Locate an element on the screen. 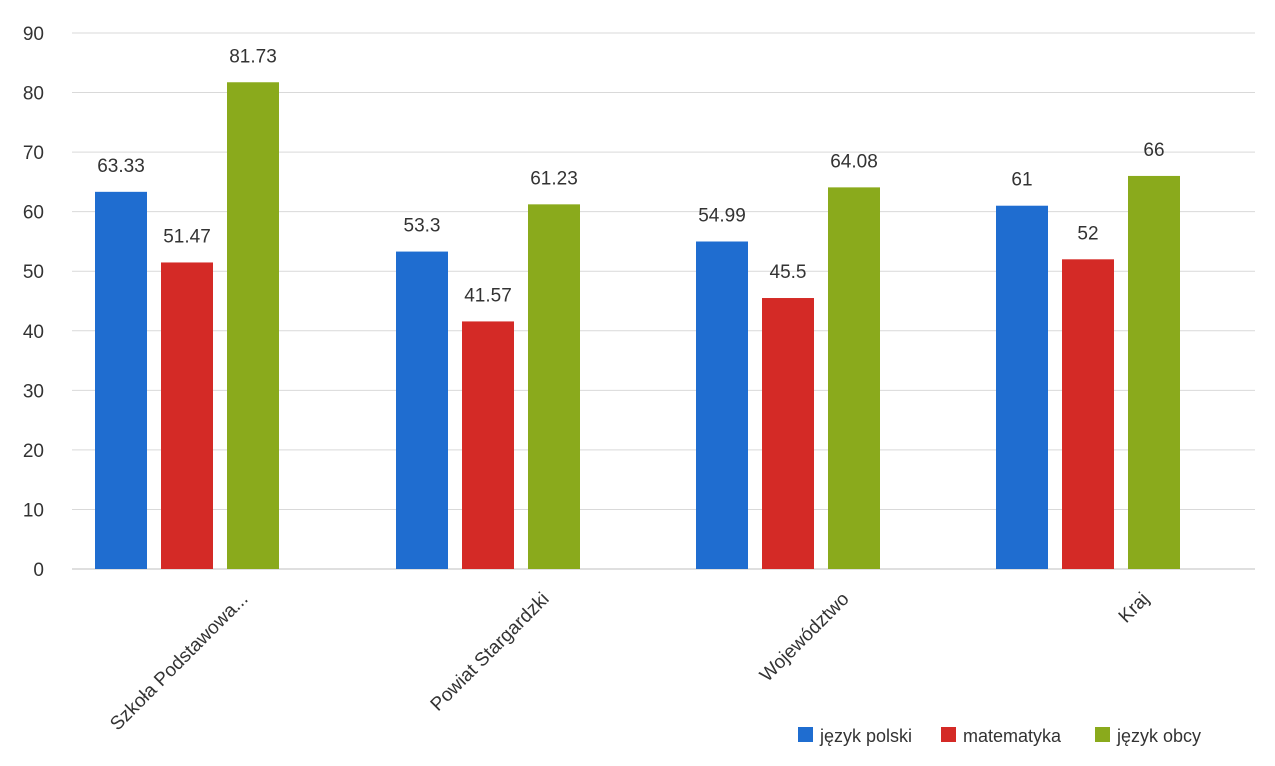  y-axis: 0 10 20 30 40 50 60 70 80 90 is located at coordinates (33, 302).